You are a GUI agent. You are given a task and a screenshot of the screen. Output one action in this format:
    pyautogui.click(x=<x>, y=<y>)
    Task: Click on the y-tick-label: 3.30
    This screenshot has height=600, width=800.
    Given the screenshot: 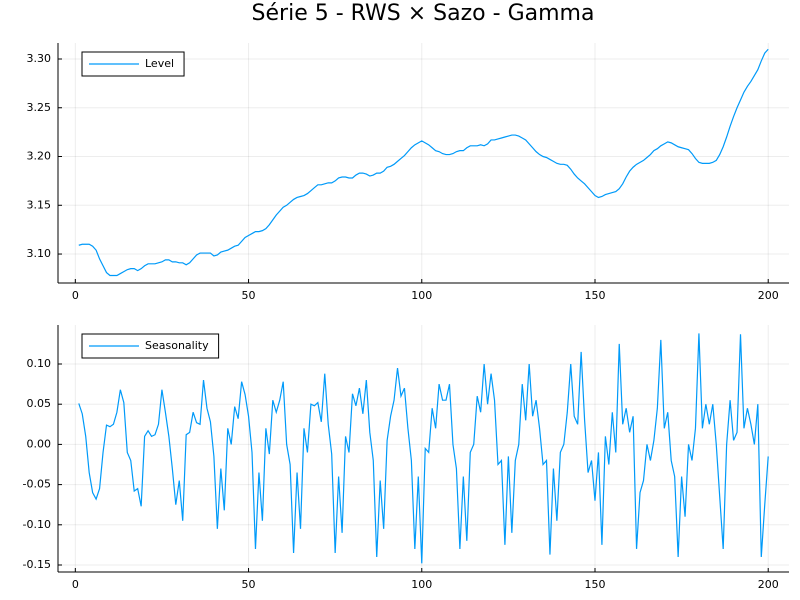 What is the action you would take?
    pyautogui.click(x=39, y=58)
    